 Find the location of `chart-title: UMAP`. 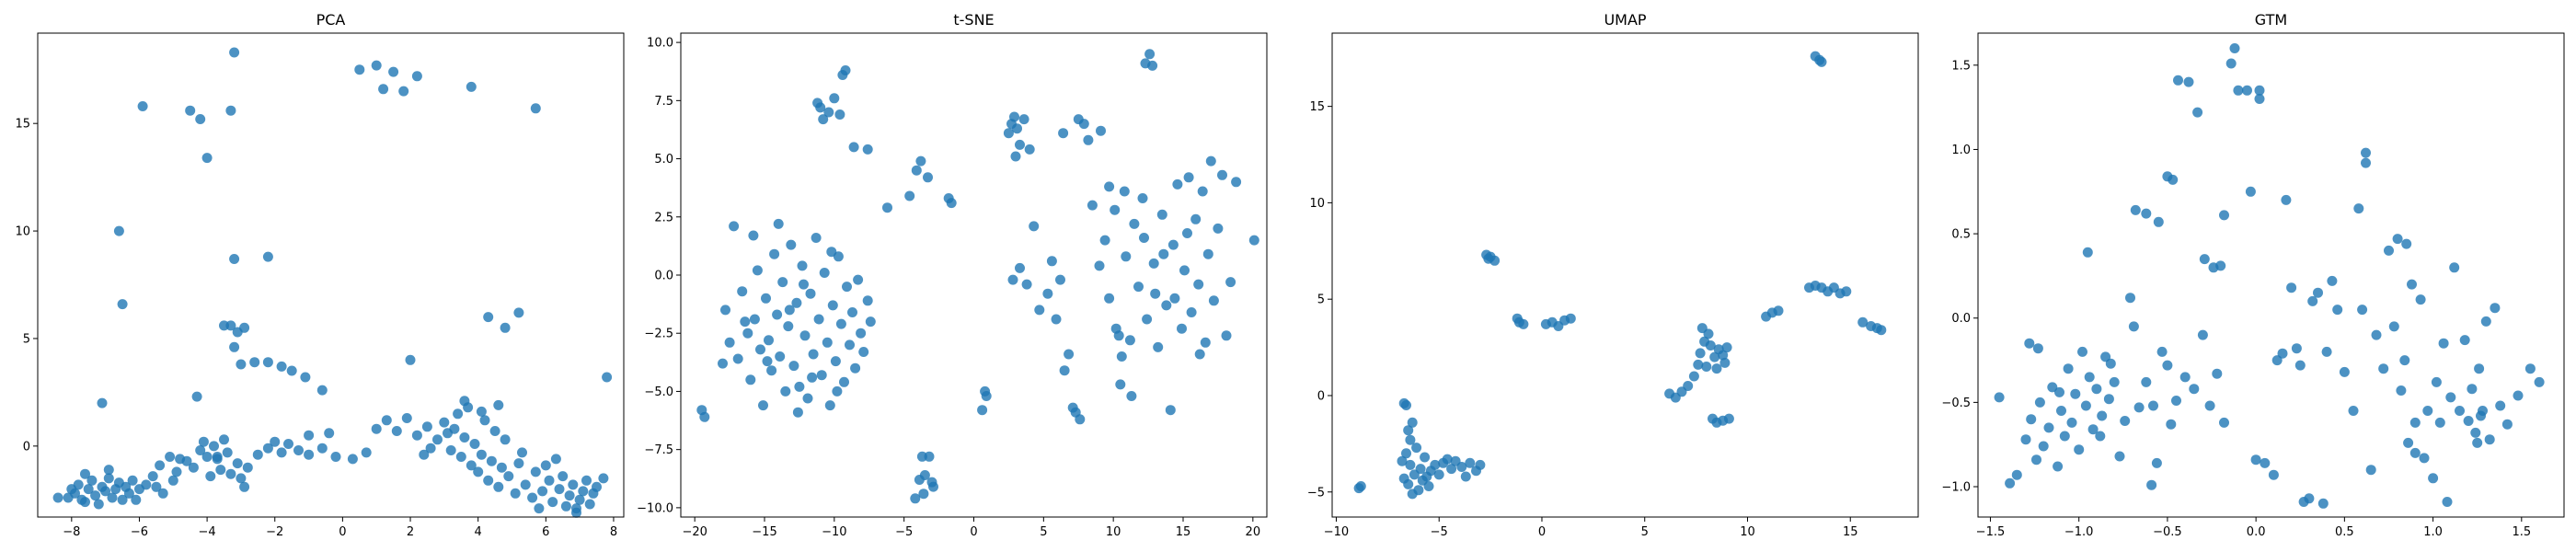

chart-title: UMAP is located at coordinates (1625, 20).